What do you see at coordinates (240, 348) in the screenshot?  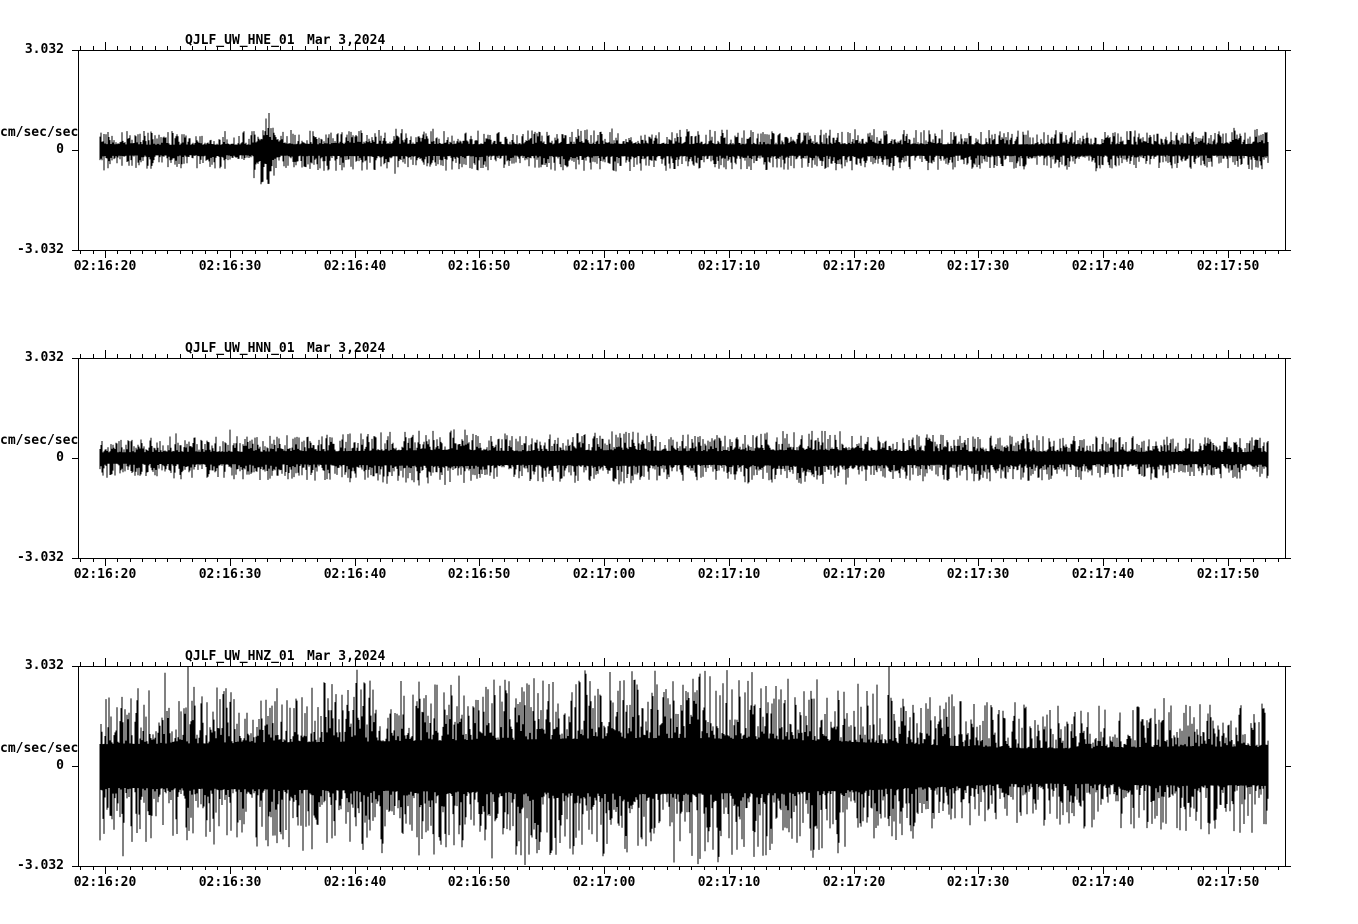 I see `channel-title: QJLF_UW_HNN_01` at bounding box center [240, 348].